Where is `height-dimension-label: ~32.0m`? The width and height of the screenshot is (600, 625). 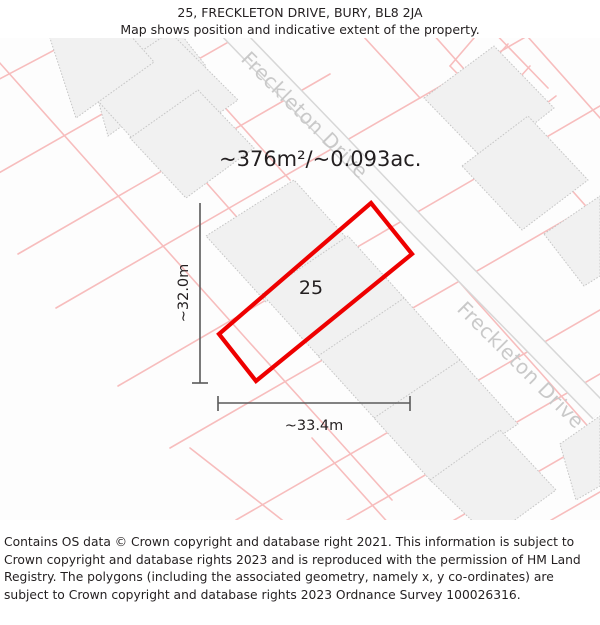
height-dimension-label: ~32.0m is located at coordinates (184, 293).